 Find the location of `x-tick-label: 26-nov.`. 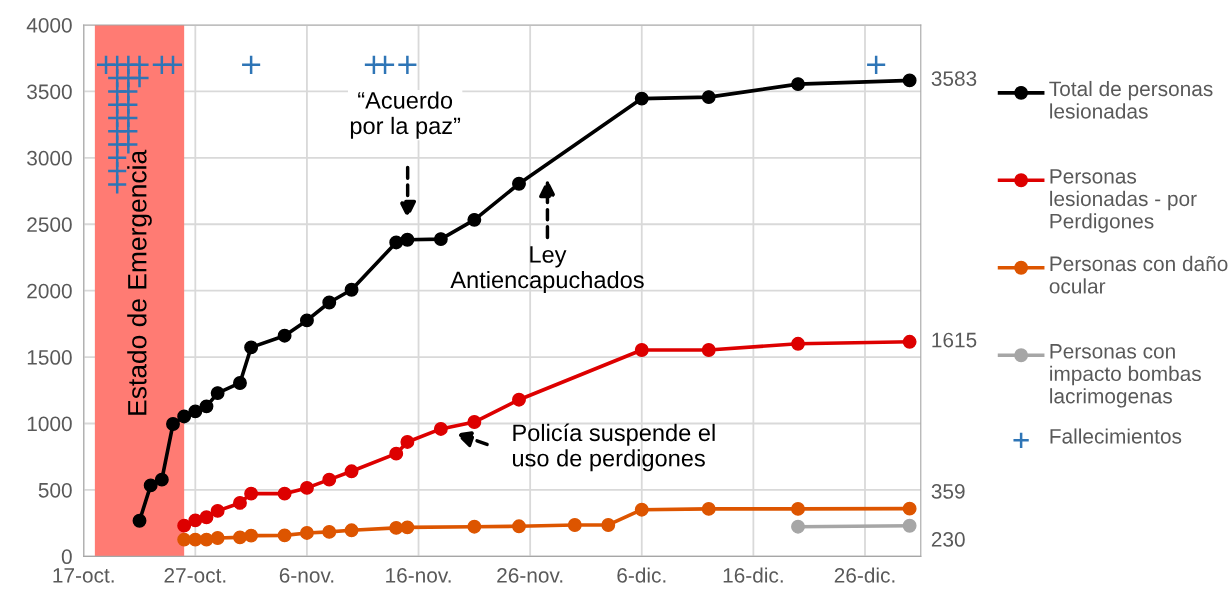

x-tick-label: 26-nov. is located at coordinates (530, 575).